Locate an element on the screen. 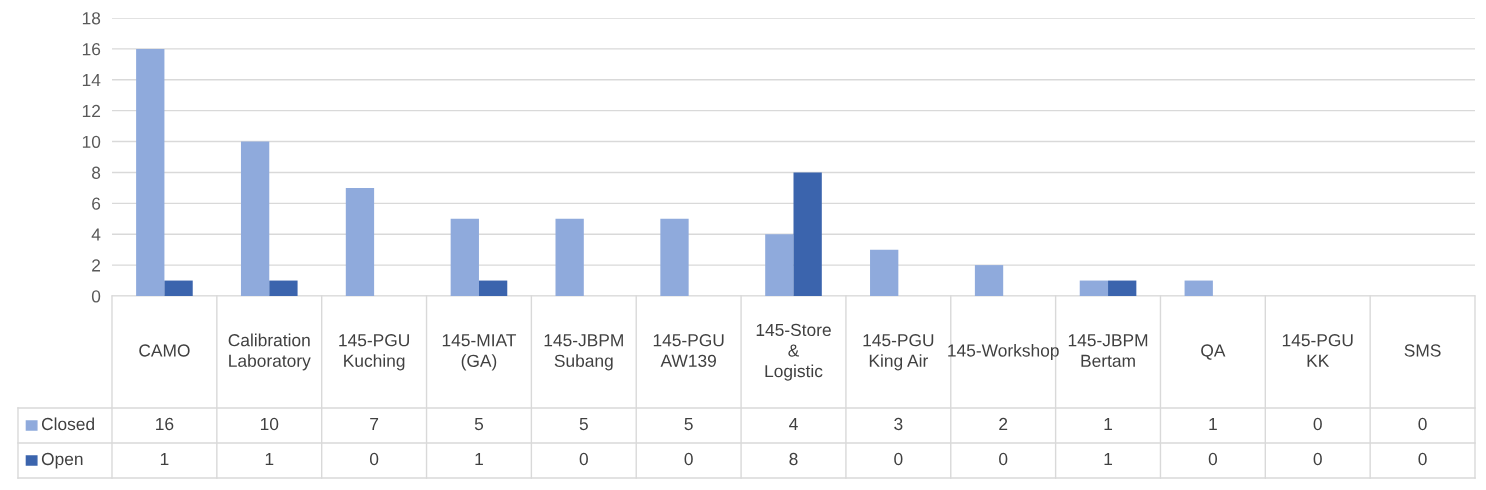 This screenshot has width=1486, height=490. y-tick-label: 10 is located at coordinates (91, 142).